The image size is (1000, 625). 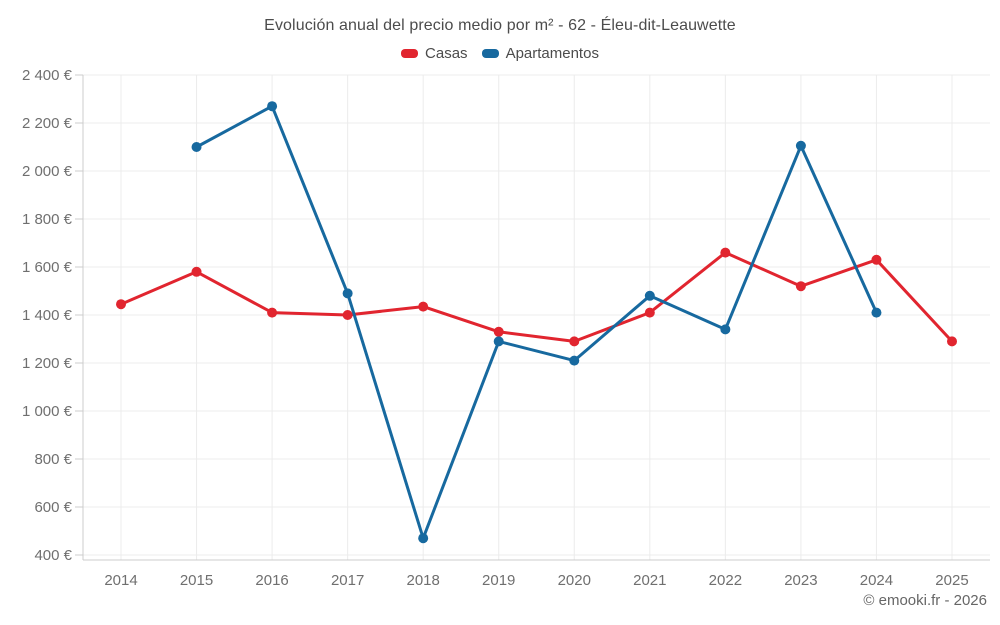 What do you see at coordinates (47, 75) in the screenshot?
I see `y-tick-label: 2 400 €` at bounding box center [47, 75].